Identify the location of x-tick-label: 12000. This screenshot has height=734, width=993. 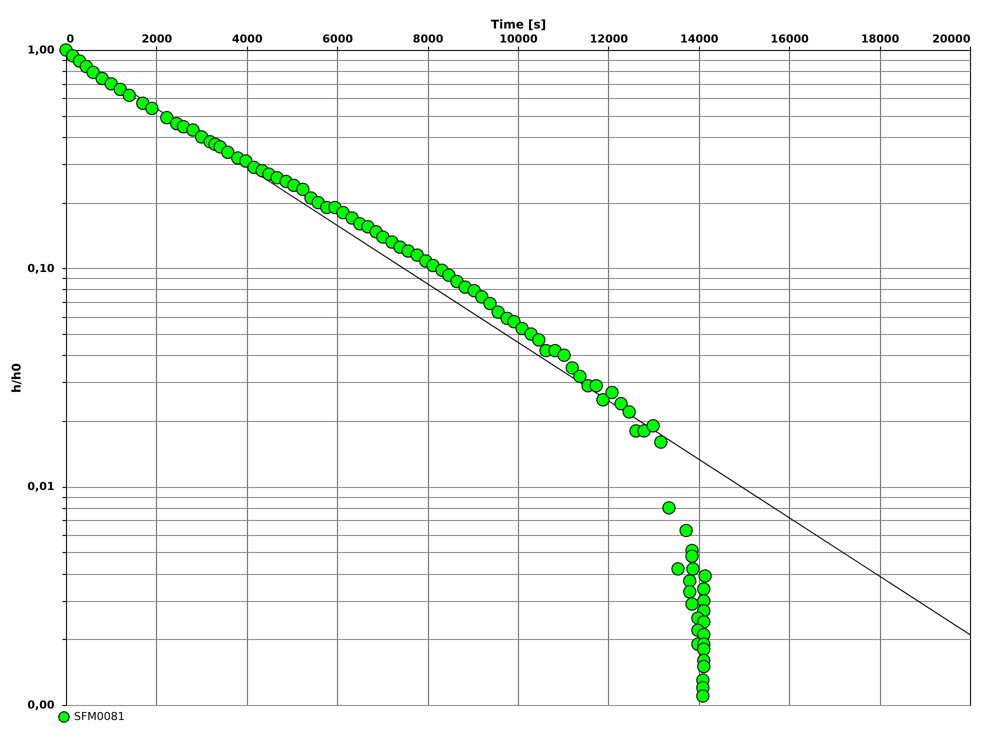
(609, 39).